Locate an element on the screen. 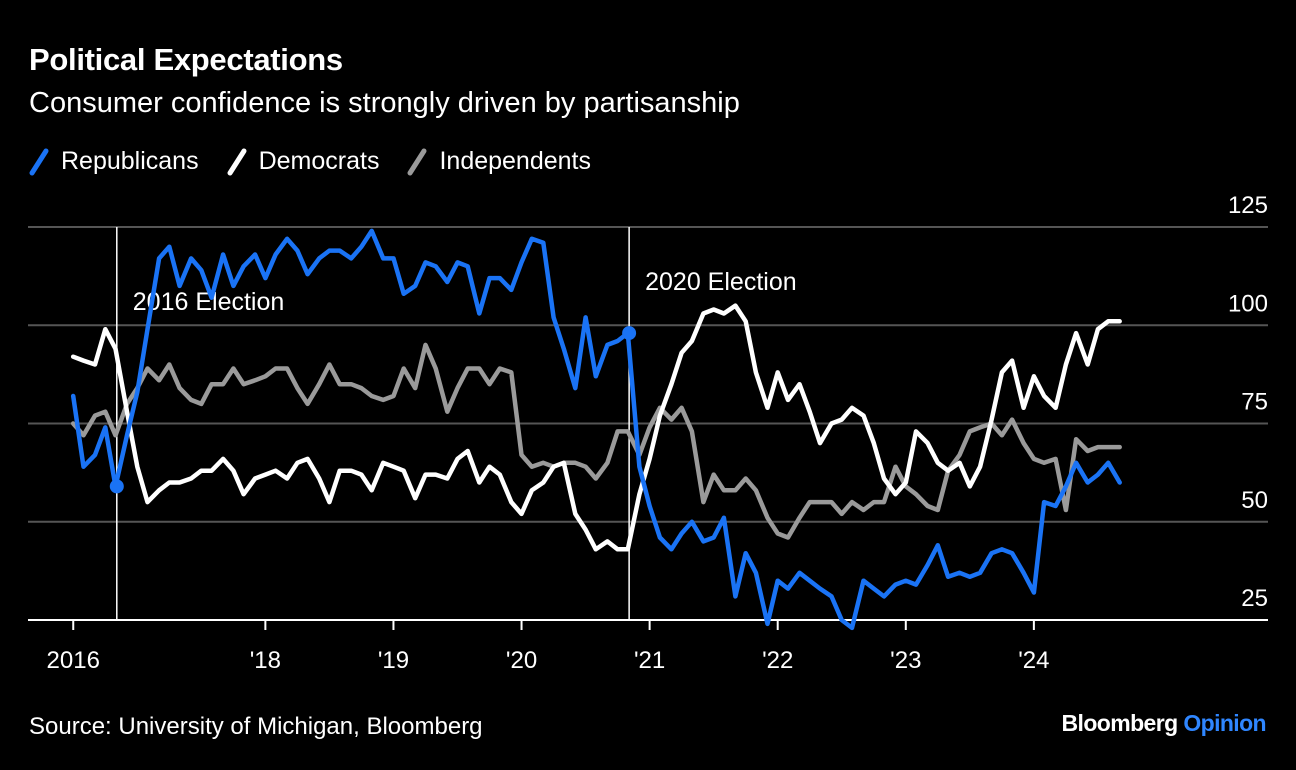 The width and height of the screenshot is (1296, 770). y-tick-label: 50 is located at coordinates (1254, 500).